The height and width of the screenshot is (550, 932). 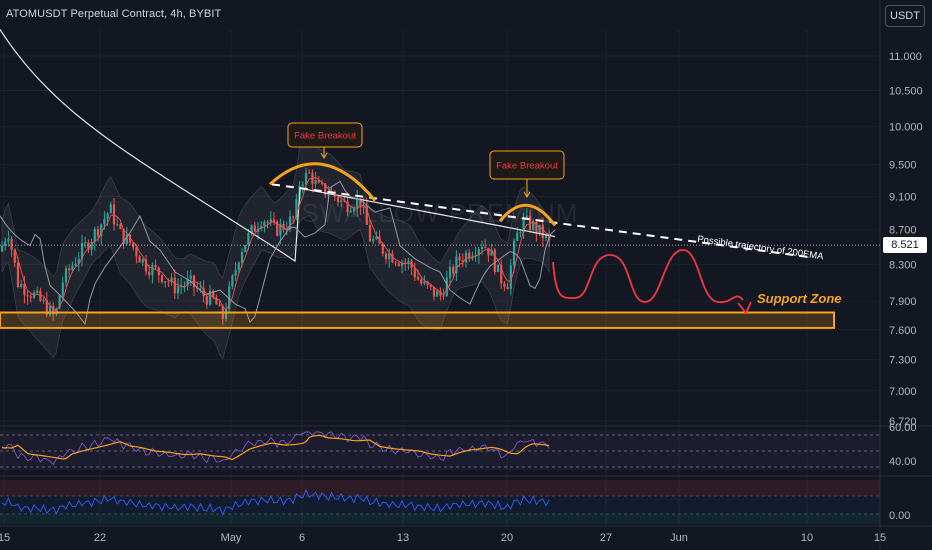 I want to click on x-tick-label: 10, so click(x=807, y=538).